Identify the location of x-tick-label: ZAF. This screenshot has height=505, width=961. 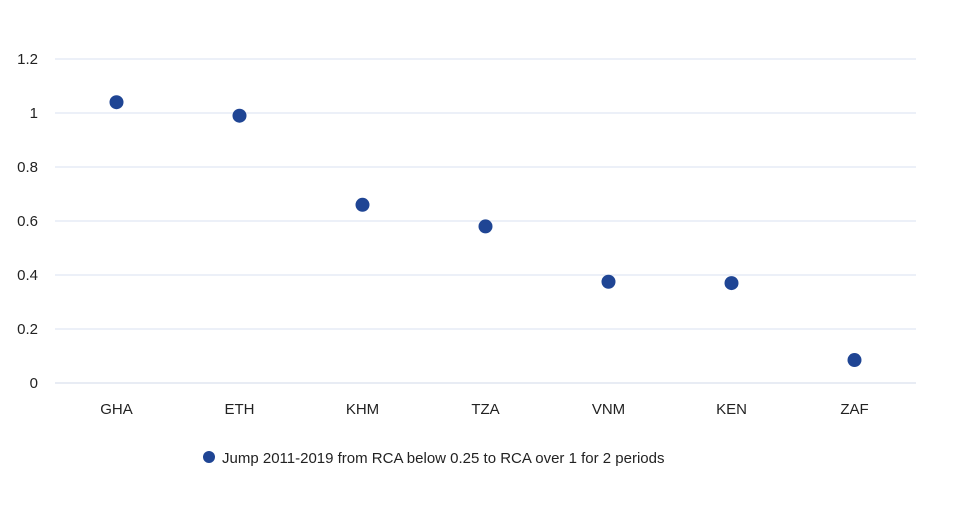
(854, 409).